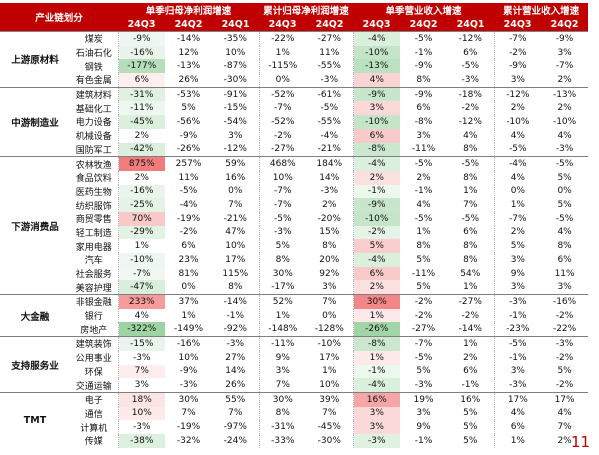  Describe the element at coordinates (235, 232) in the screenshot. I see `value-cell: 47%` at that location.